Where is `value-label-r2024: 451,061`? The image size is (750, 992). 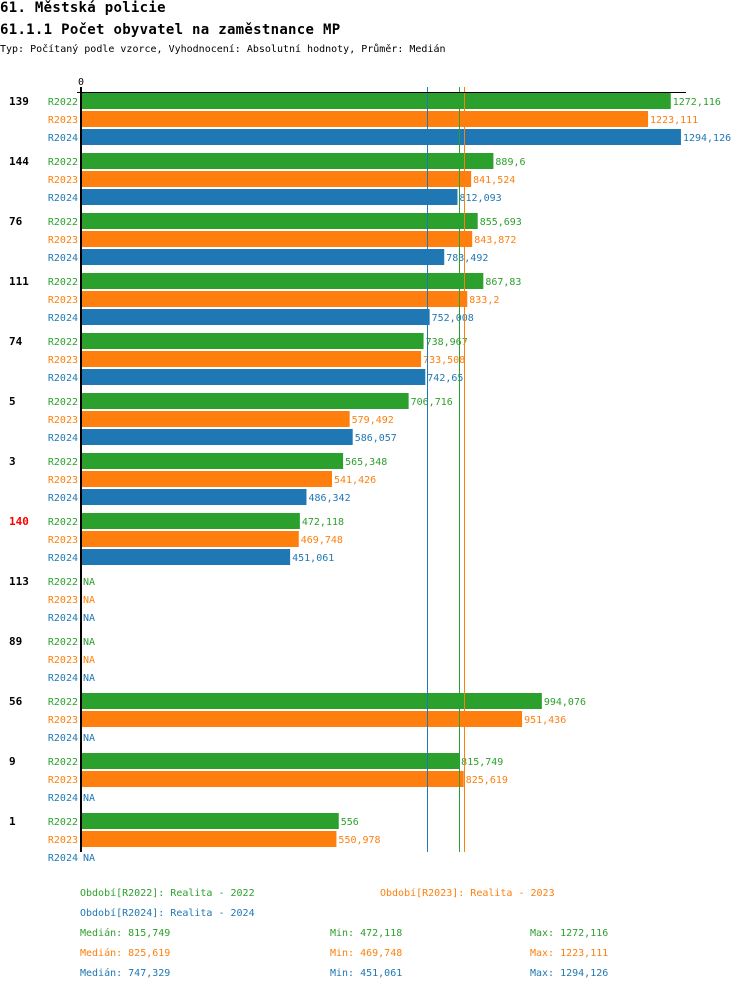 value-label-r2024: 451,061 is located at coordinates (313, 558).